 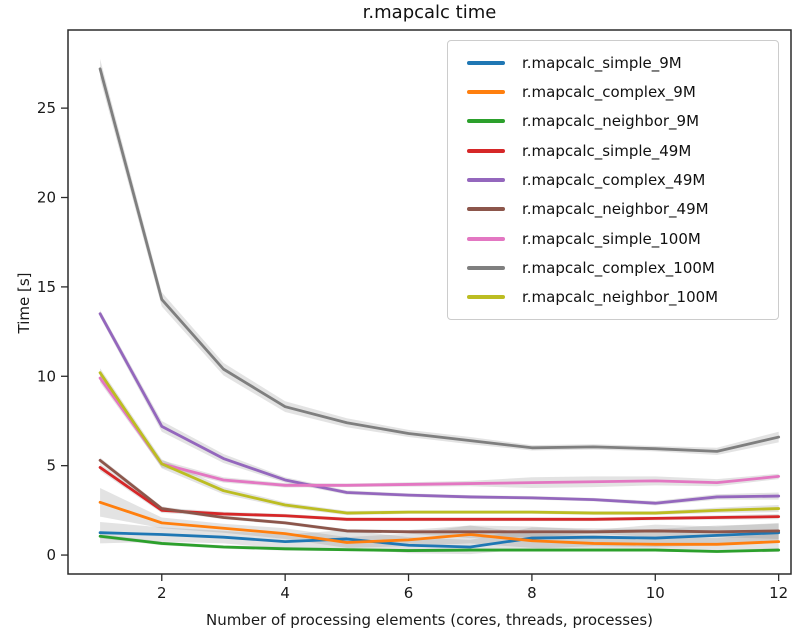 What do you see at coordinates (285, 593) in the screenshot?
I see `x-tick-label: 4` at bounding box center [285, 593].